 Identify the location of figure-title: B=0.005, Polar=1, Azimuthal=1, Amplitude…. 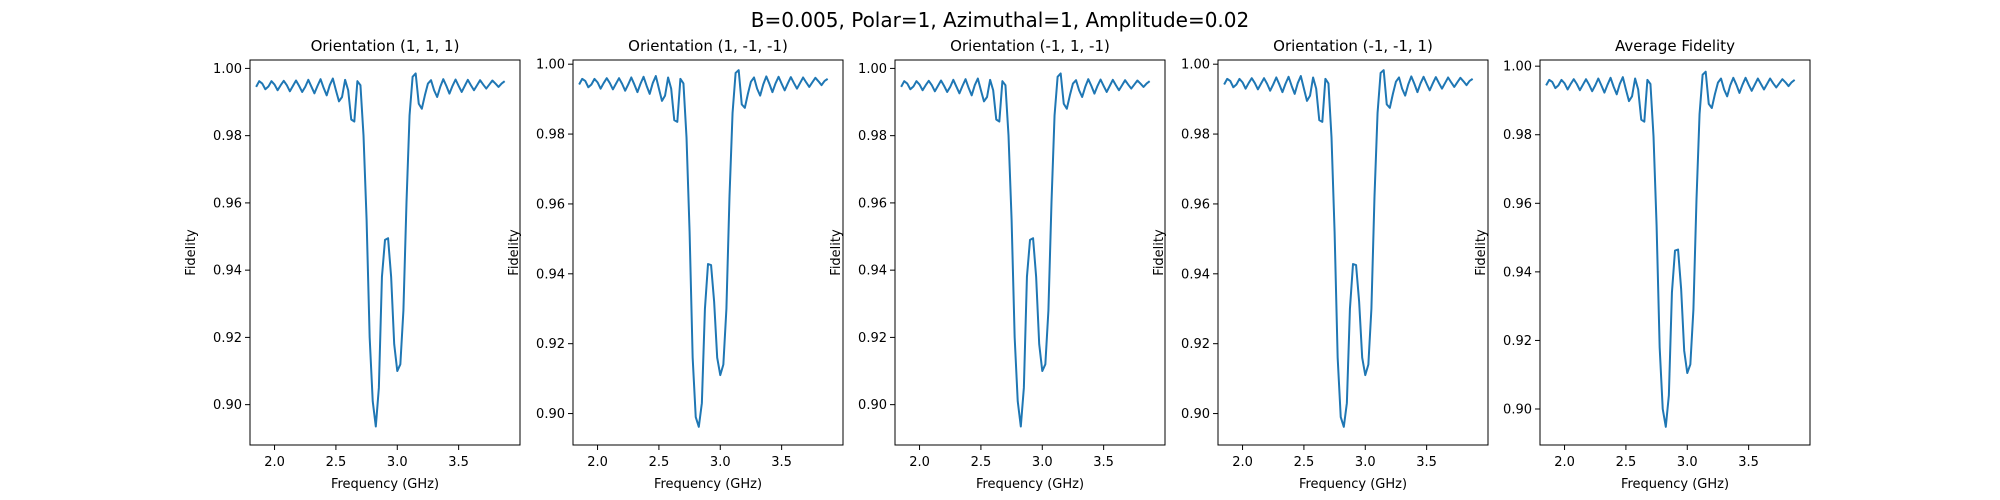
(1000, 20).